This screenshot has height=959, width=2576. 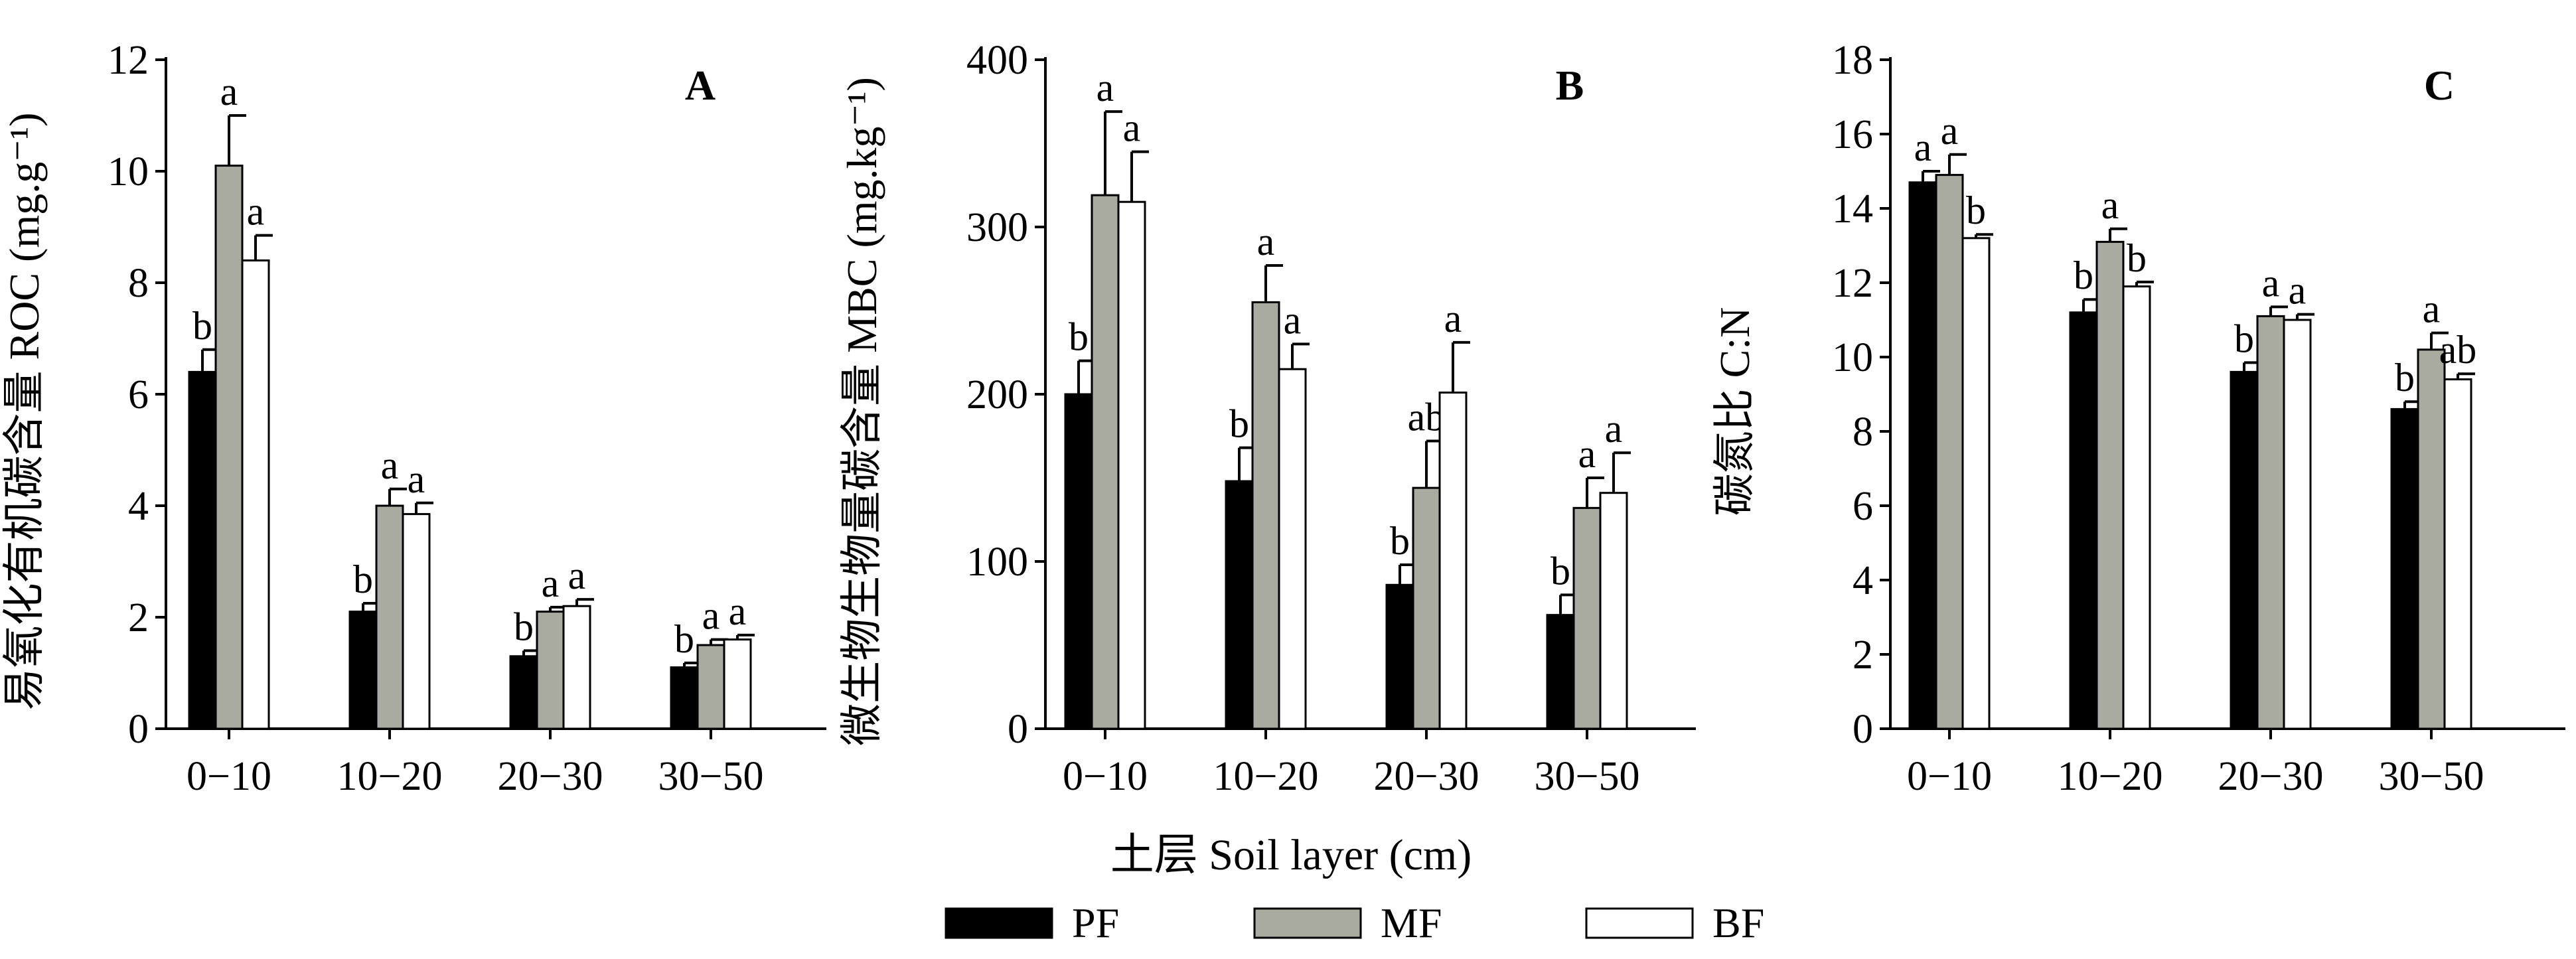 What do you see at coordinates (997, 227) in the screenshot?
I see `y-tick-label: 300` at bounding box center [997, 227].